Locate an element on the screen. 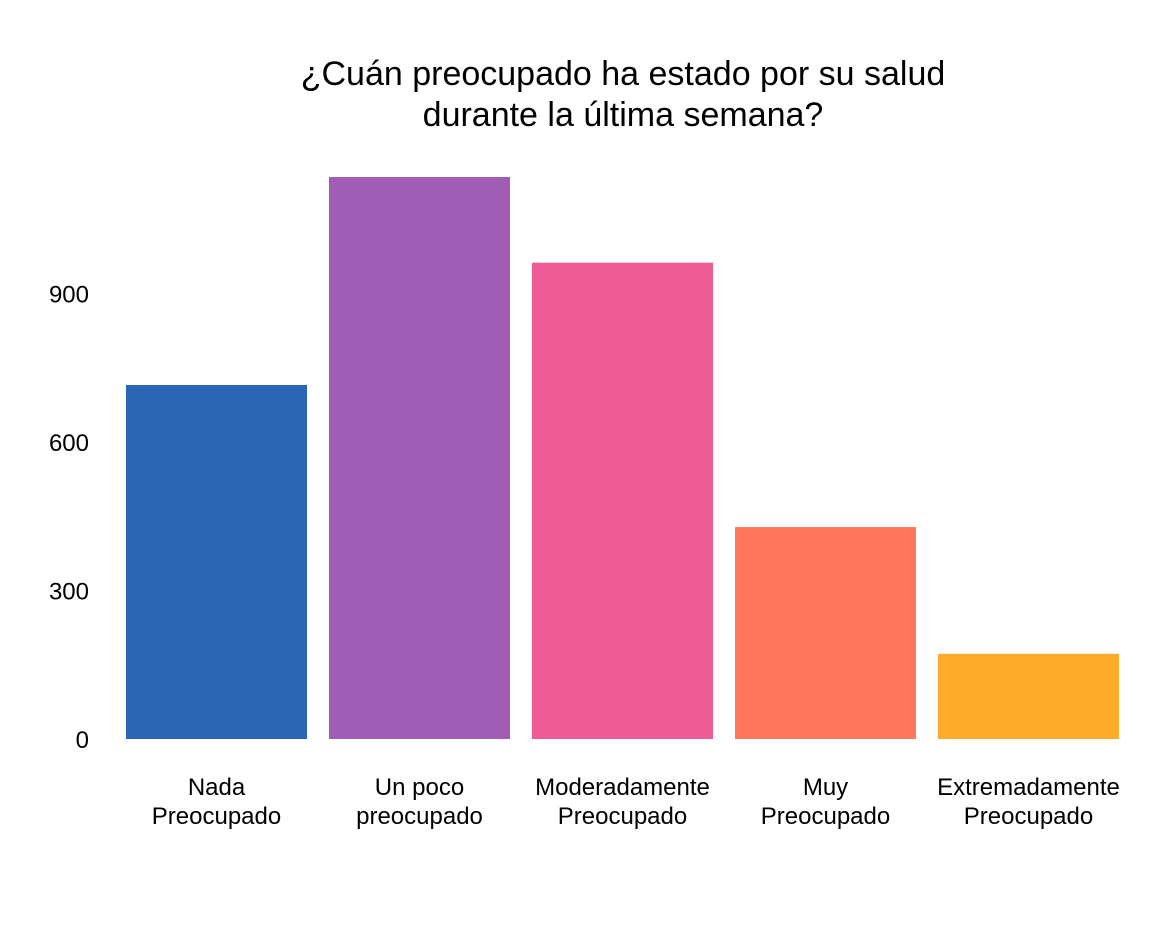 The image size is (1152, 926). chart-title-line-1: ¿Cuán preocupado ha estado por su salud is located at coordinates (623, 74).